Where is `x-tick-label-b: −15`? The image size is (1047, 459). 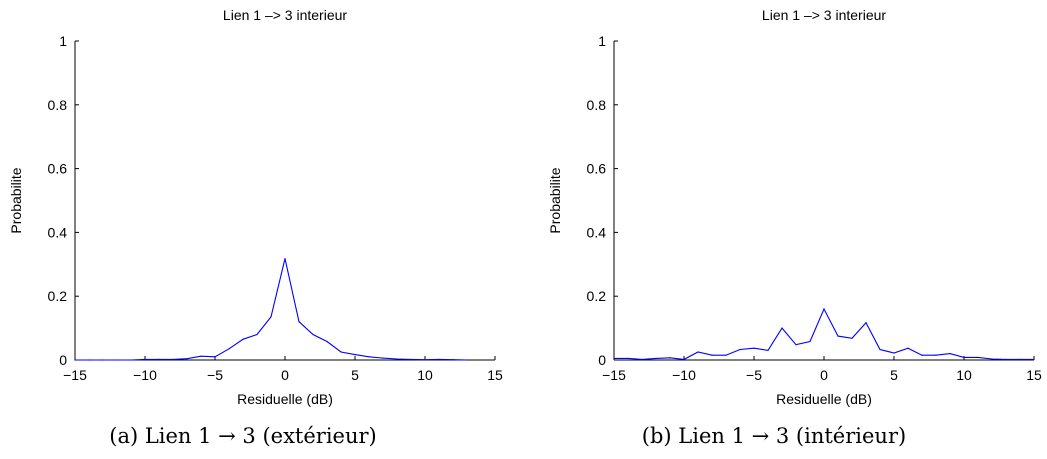 x-tick-label-b: −15 is located at coordinates (614, 375).